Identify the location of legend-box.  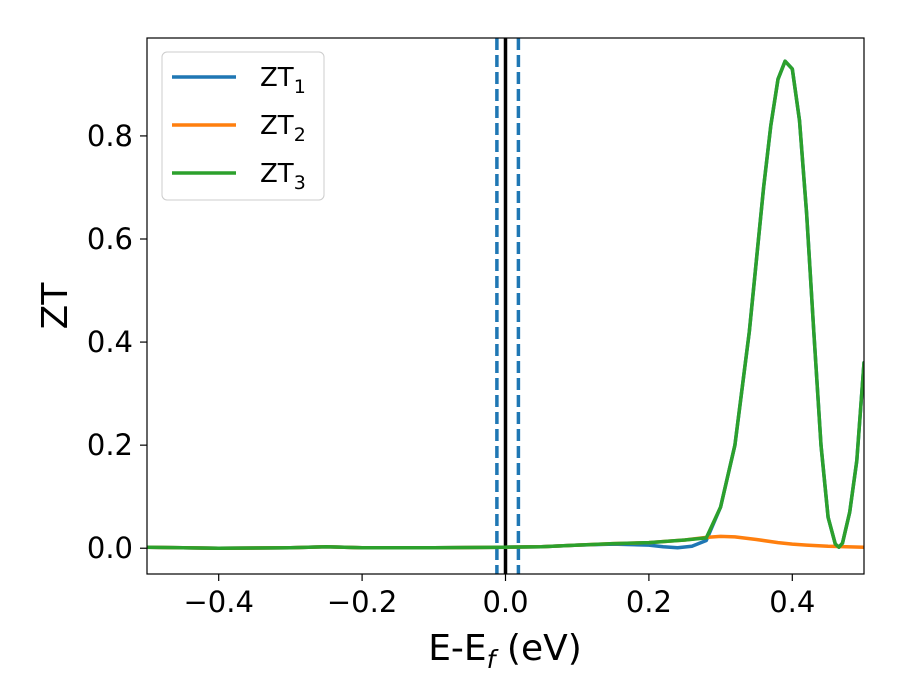
(243, 126).